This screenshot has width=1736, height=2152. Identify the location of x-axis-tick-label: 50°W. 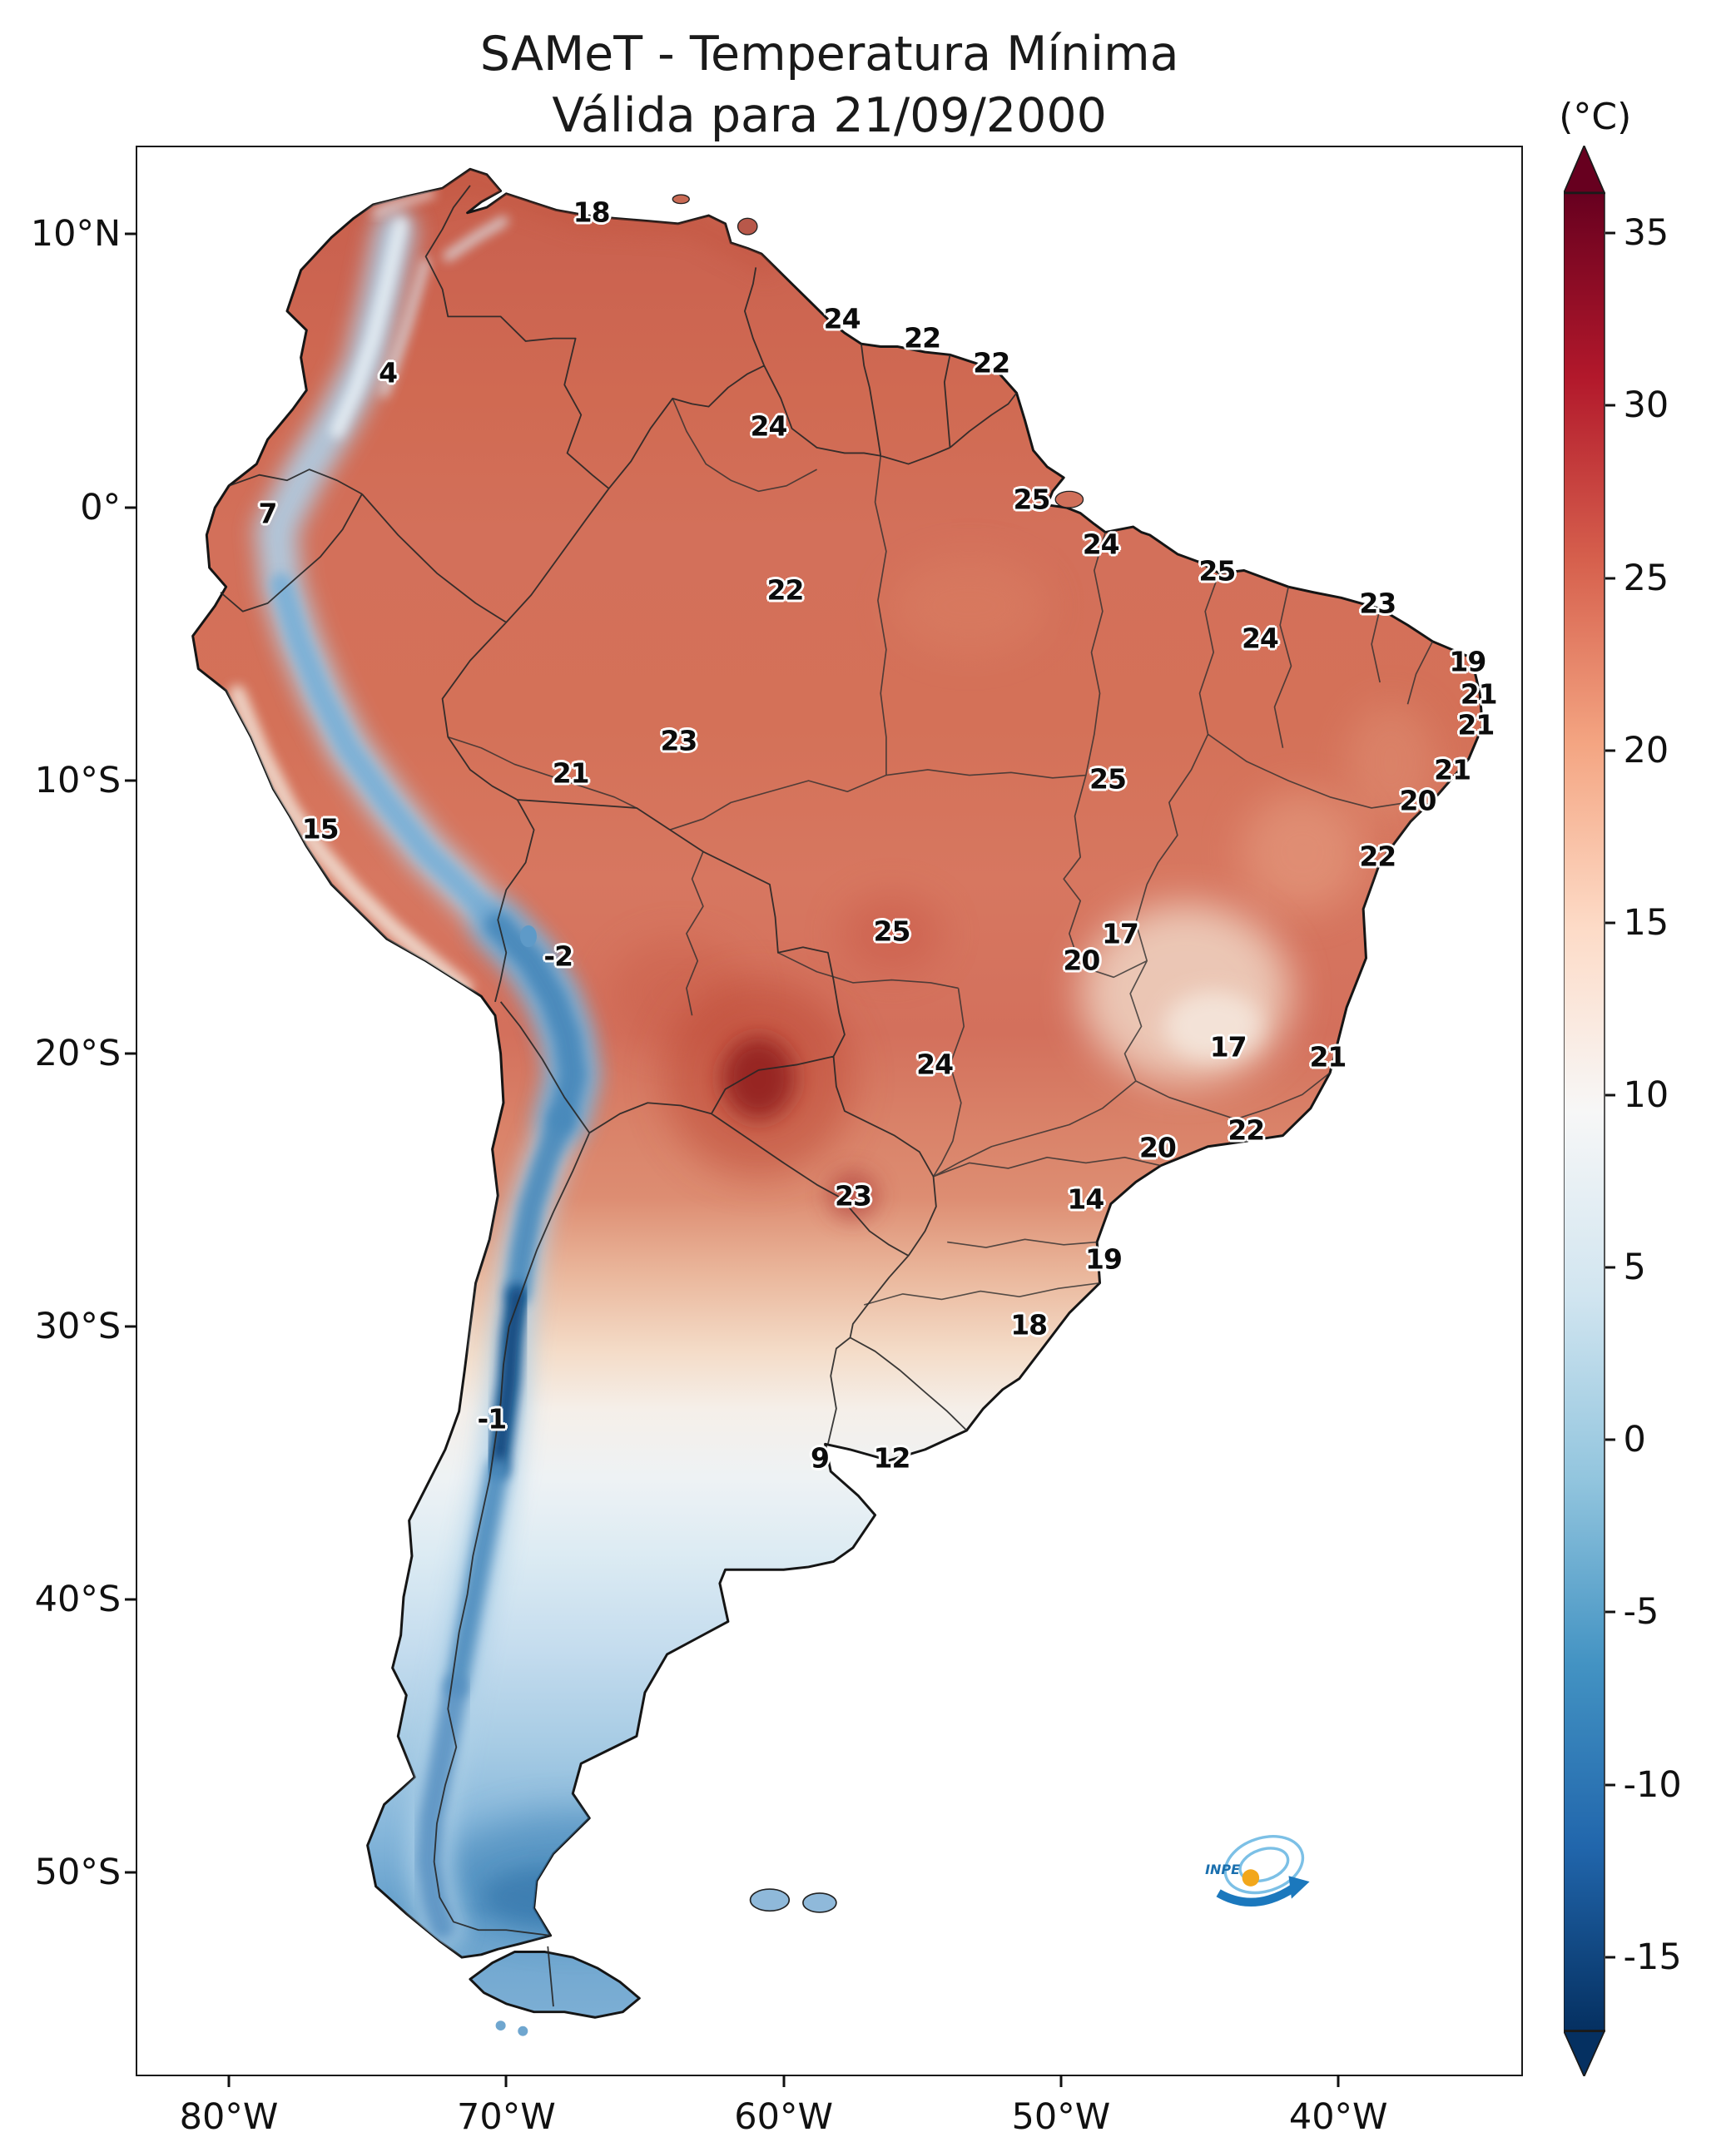
(1061, 2116).